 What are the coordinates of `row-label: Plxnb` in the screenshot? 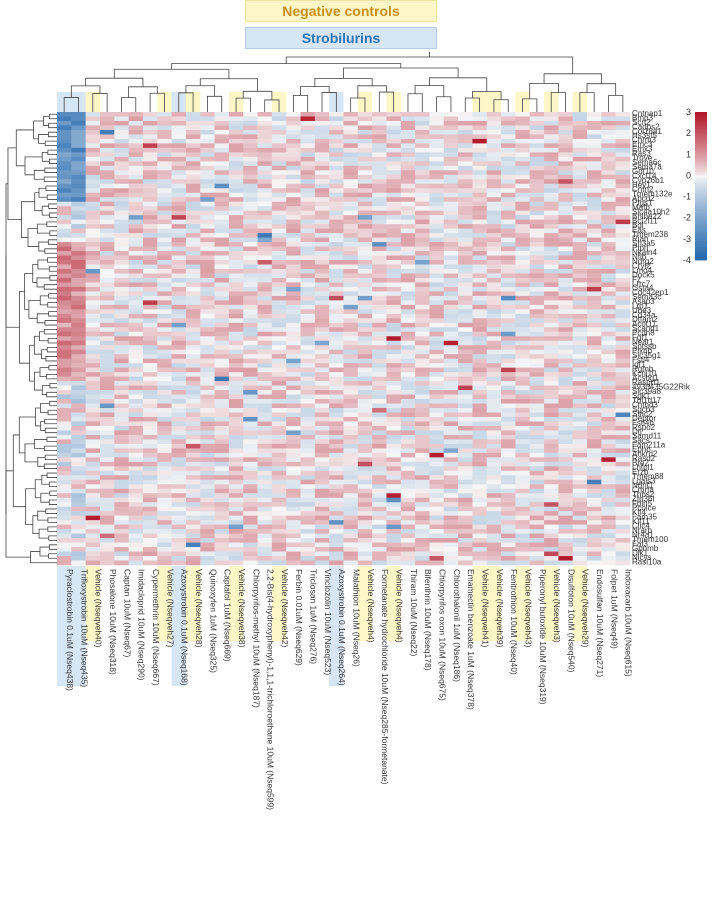 It's located at (642, 351).